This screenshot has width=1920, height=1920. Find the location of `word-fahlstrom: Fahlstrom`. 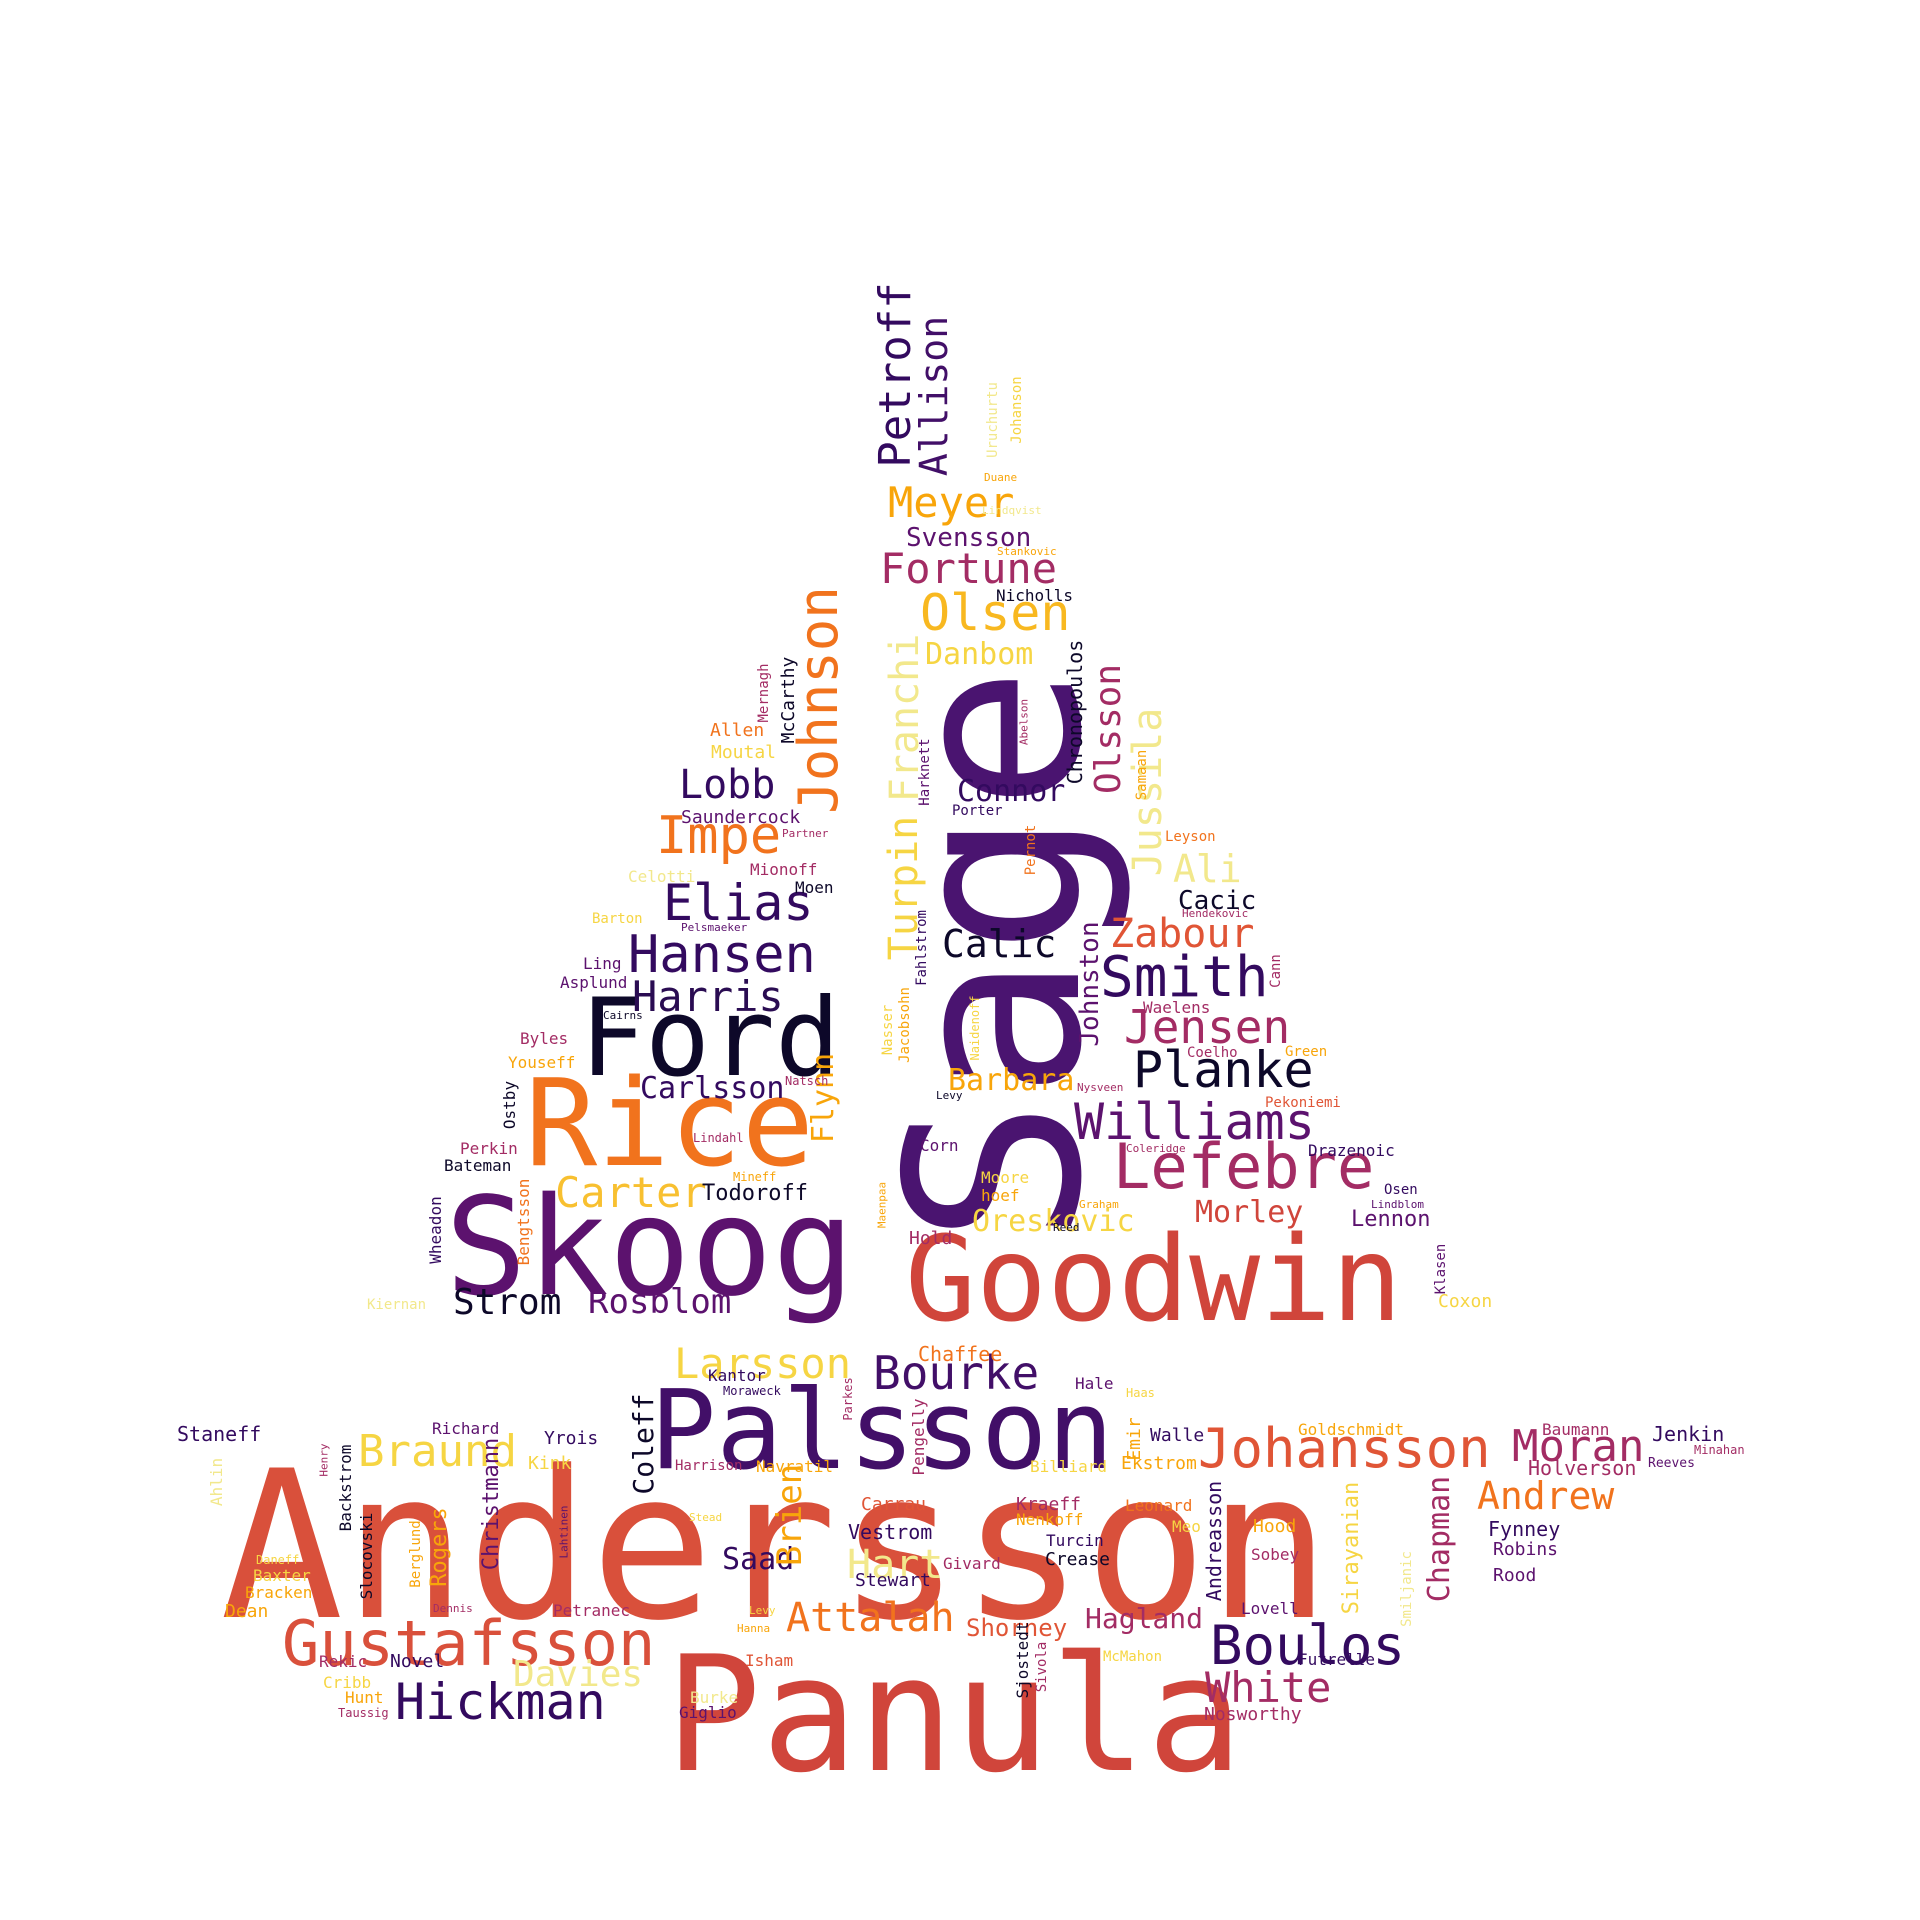

word-fahlstrom: Fahlstrom is located at coordinates (922, 948).